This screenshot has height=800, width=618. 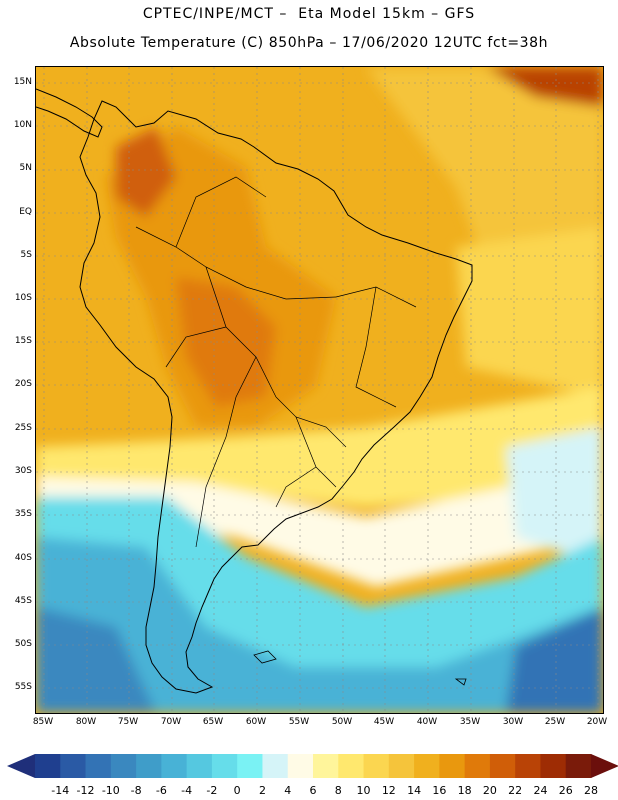 I want to click on colorbar-tick-label: -6, so click(x=161, y=790).